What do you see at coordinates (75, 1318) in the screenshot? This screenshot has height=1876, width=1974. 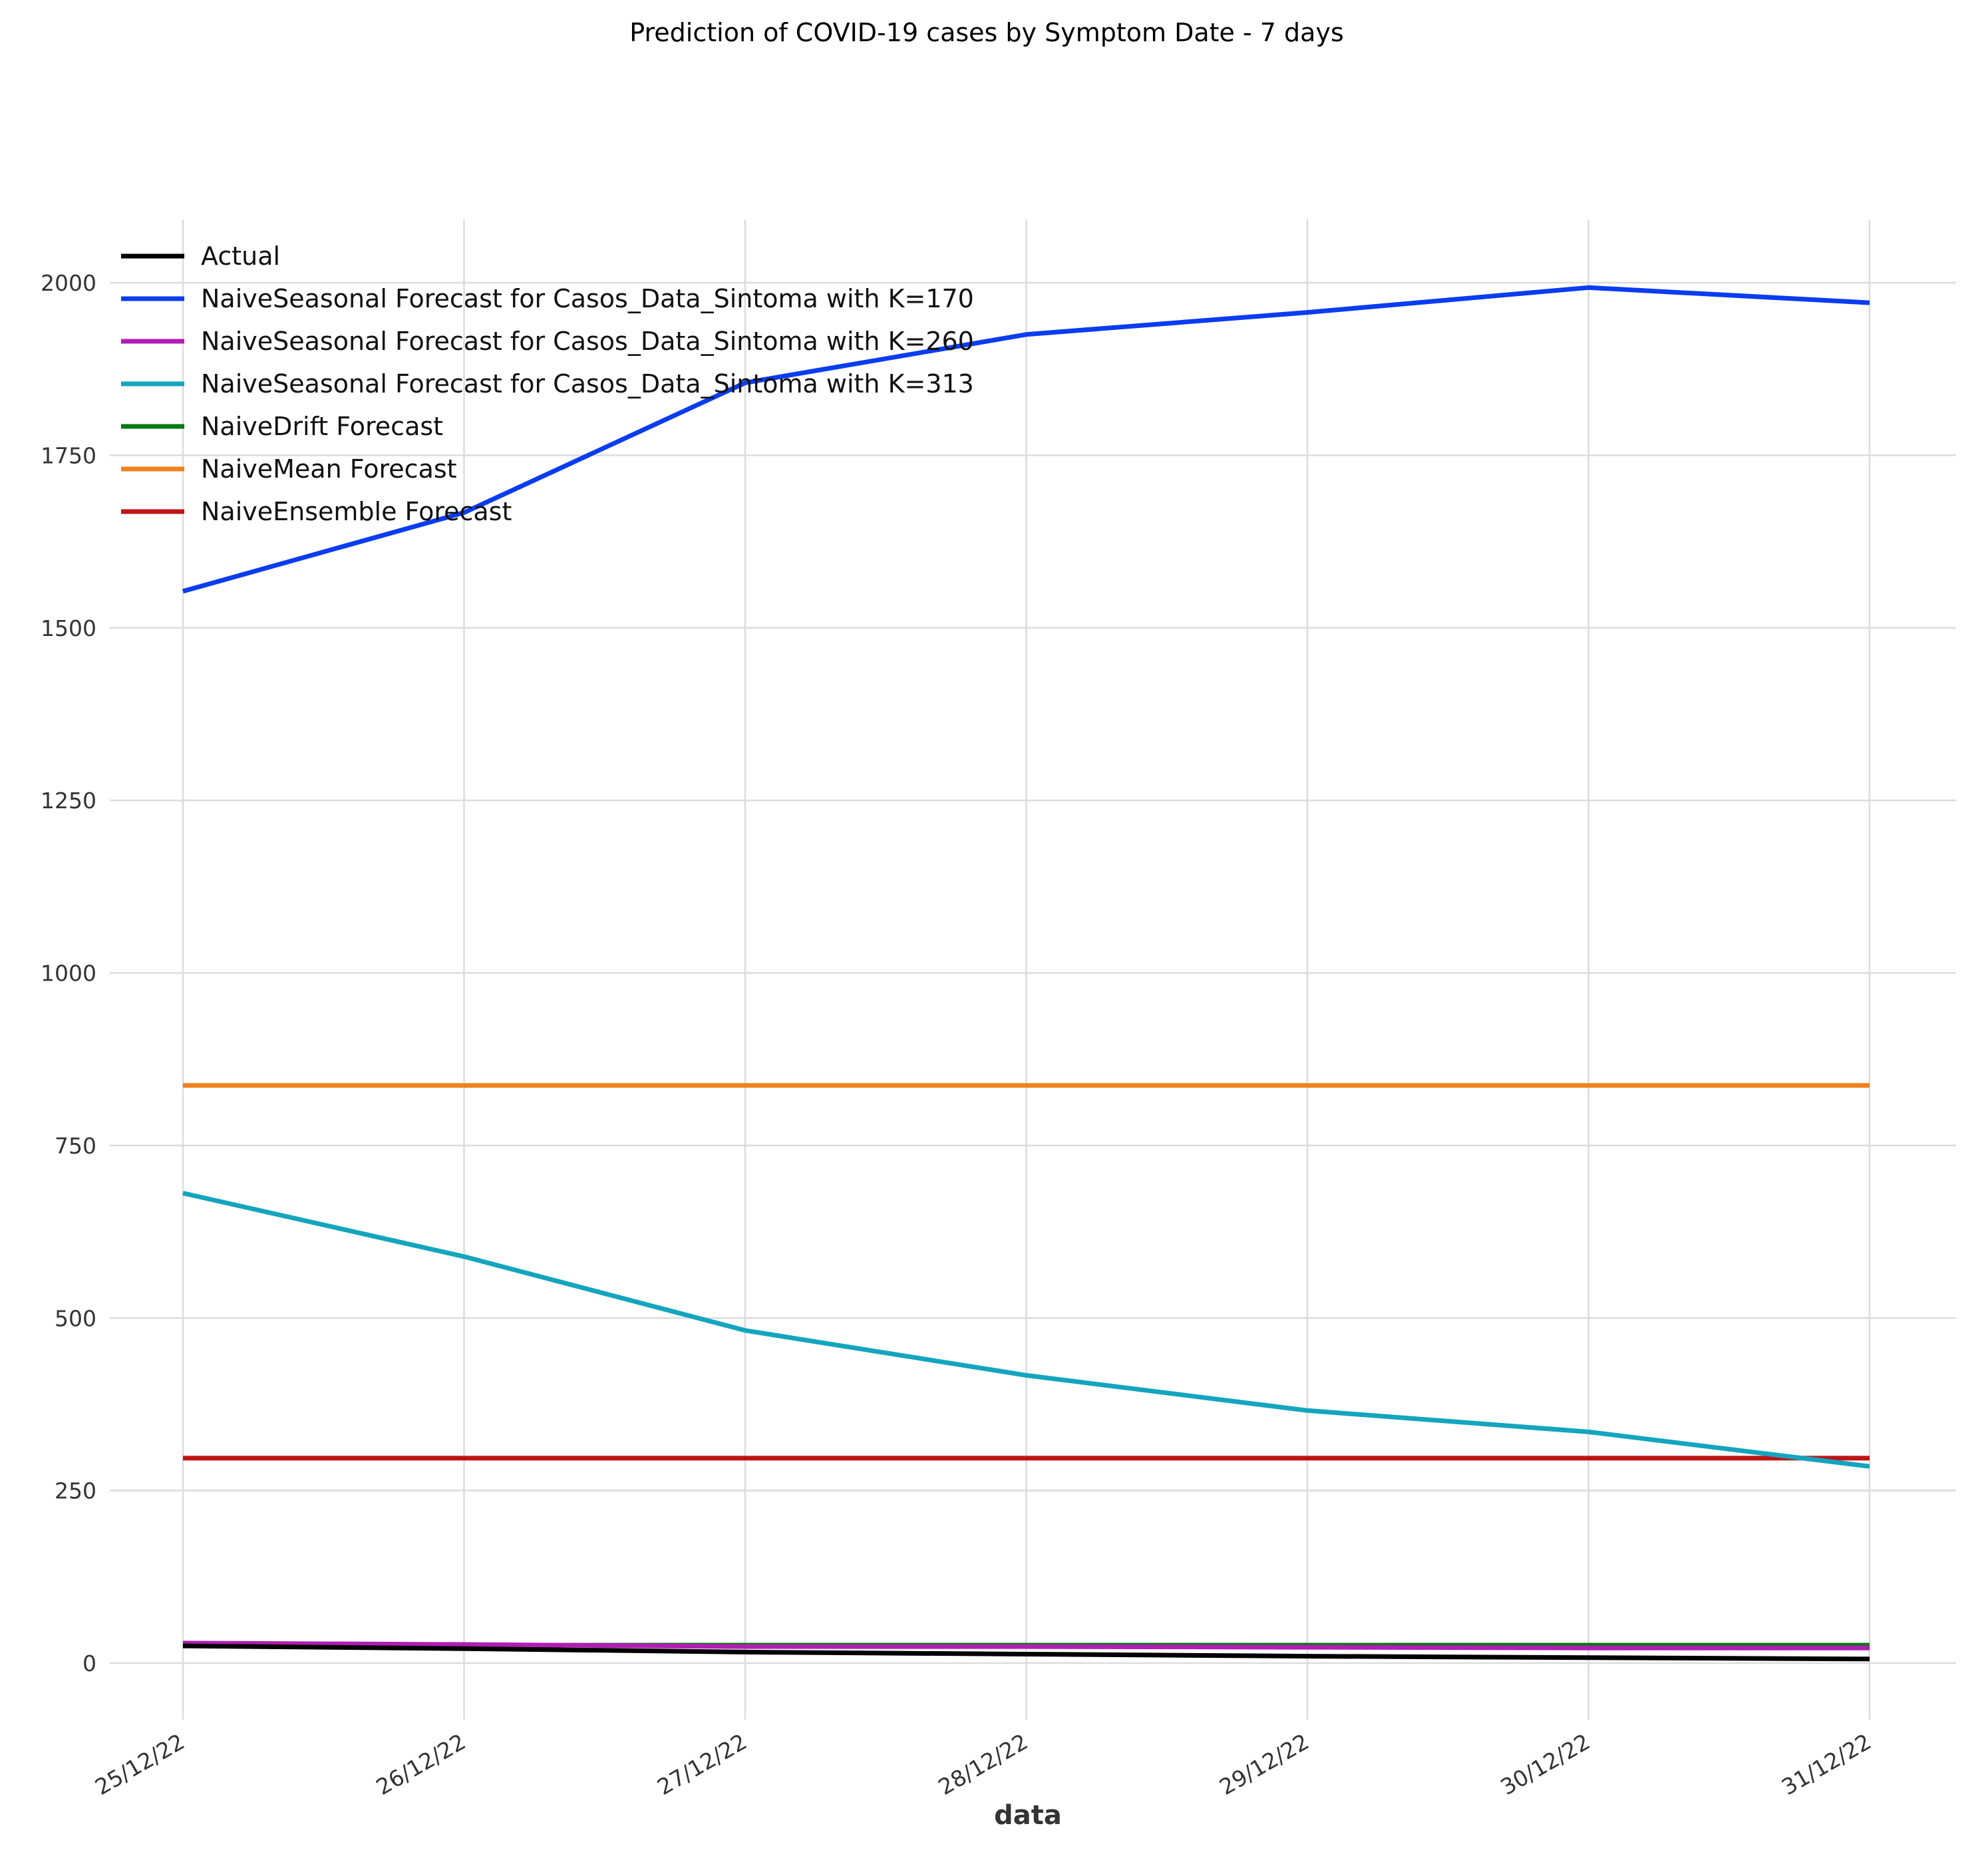 I see `y-tick-label: 500` at bounding box center [75, 1318].